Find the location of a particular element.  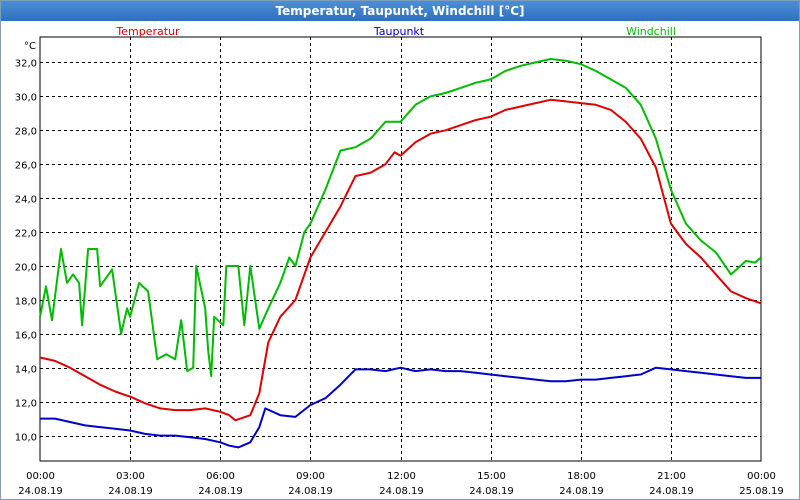

series-line-taupunkt is located at coordinates (400, 407).